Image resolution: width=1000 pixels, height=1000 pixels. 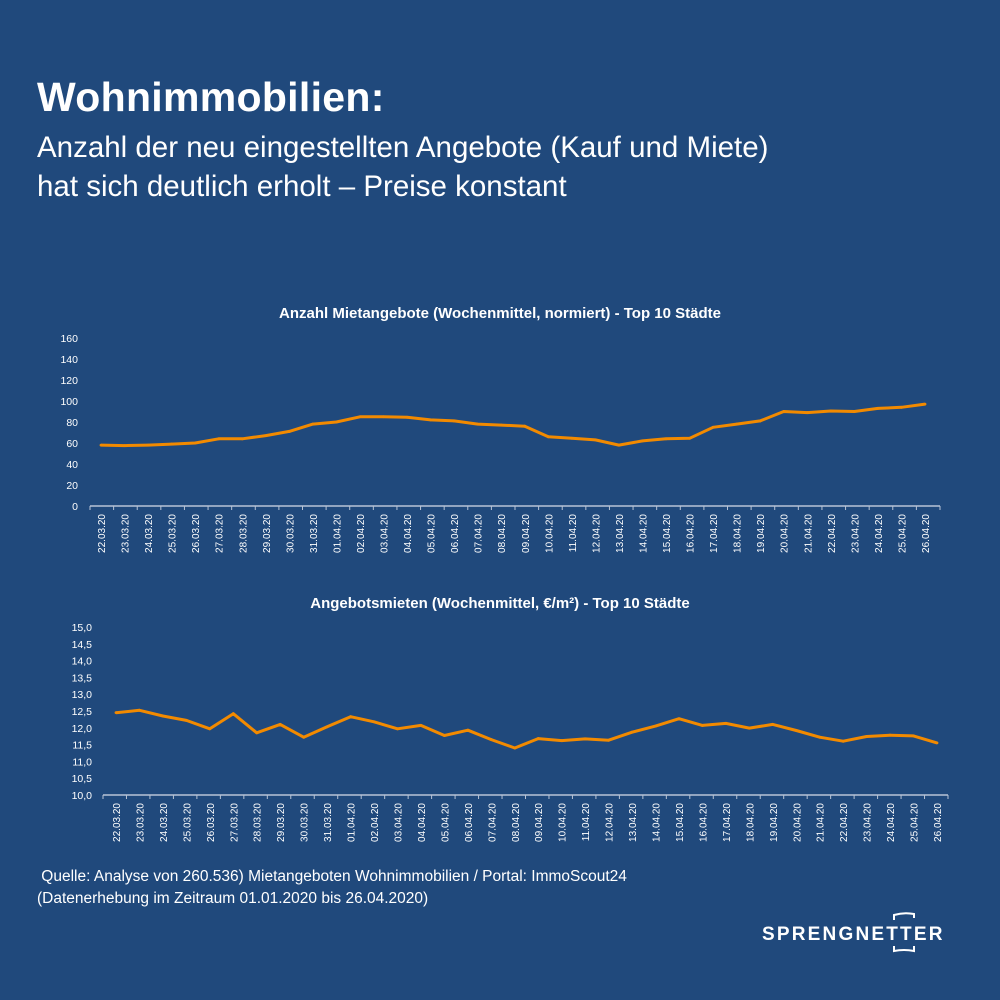 What do you see at coordinates (832, 533) in the screenshot?
I see `x-tick-label: 22.04.20` at bounding box center [832, 533].